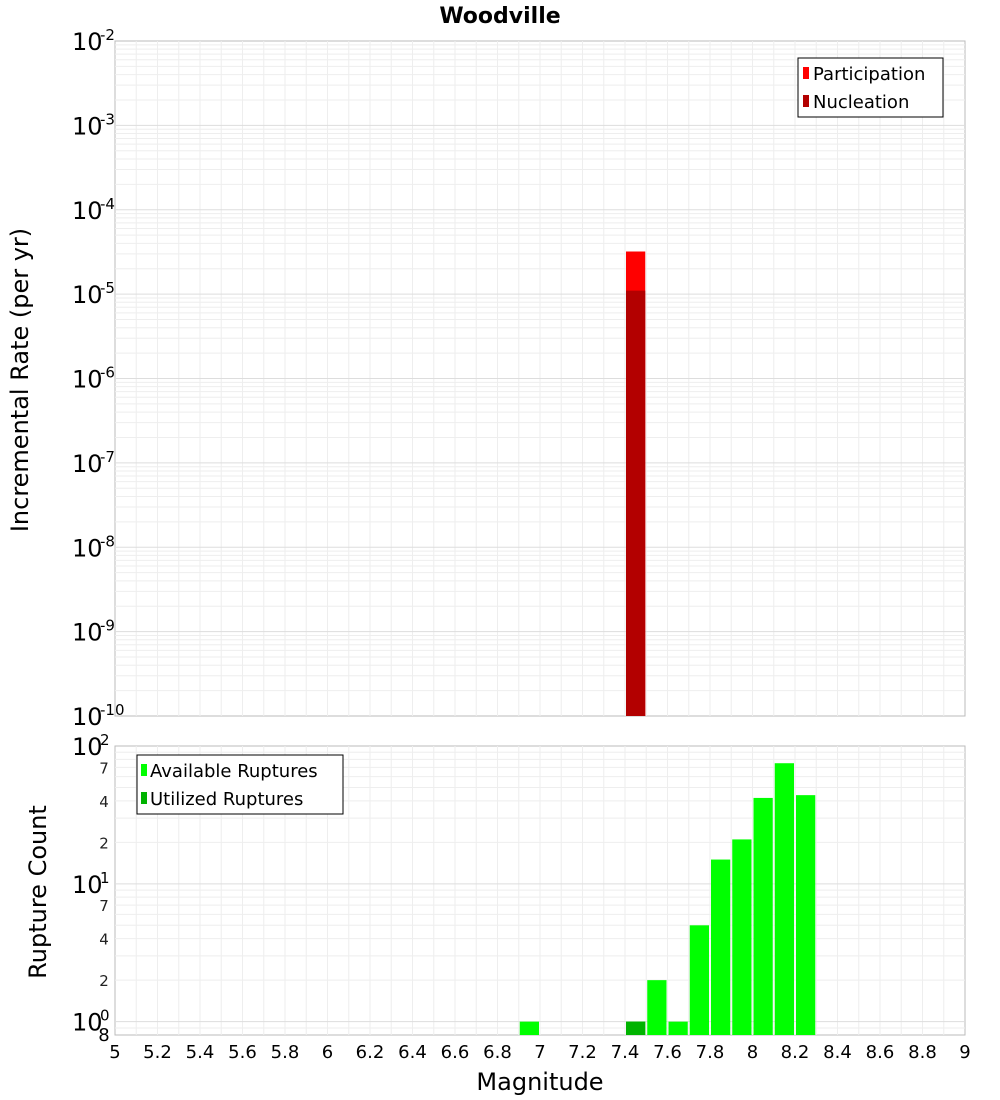 This screenshot has height=1100, width=1000. I want to click on x-tick-label: 6.2, so click(370, 1052).